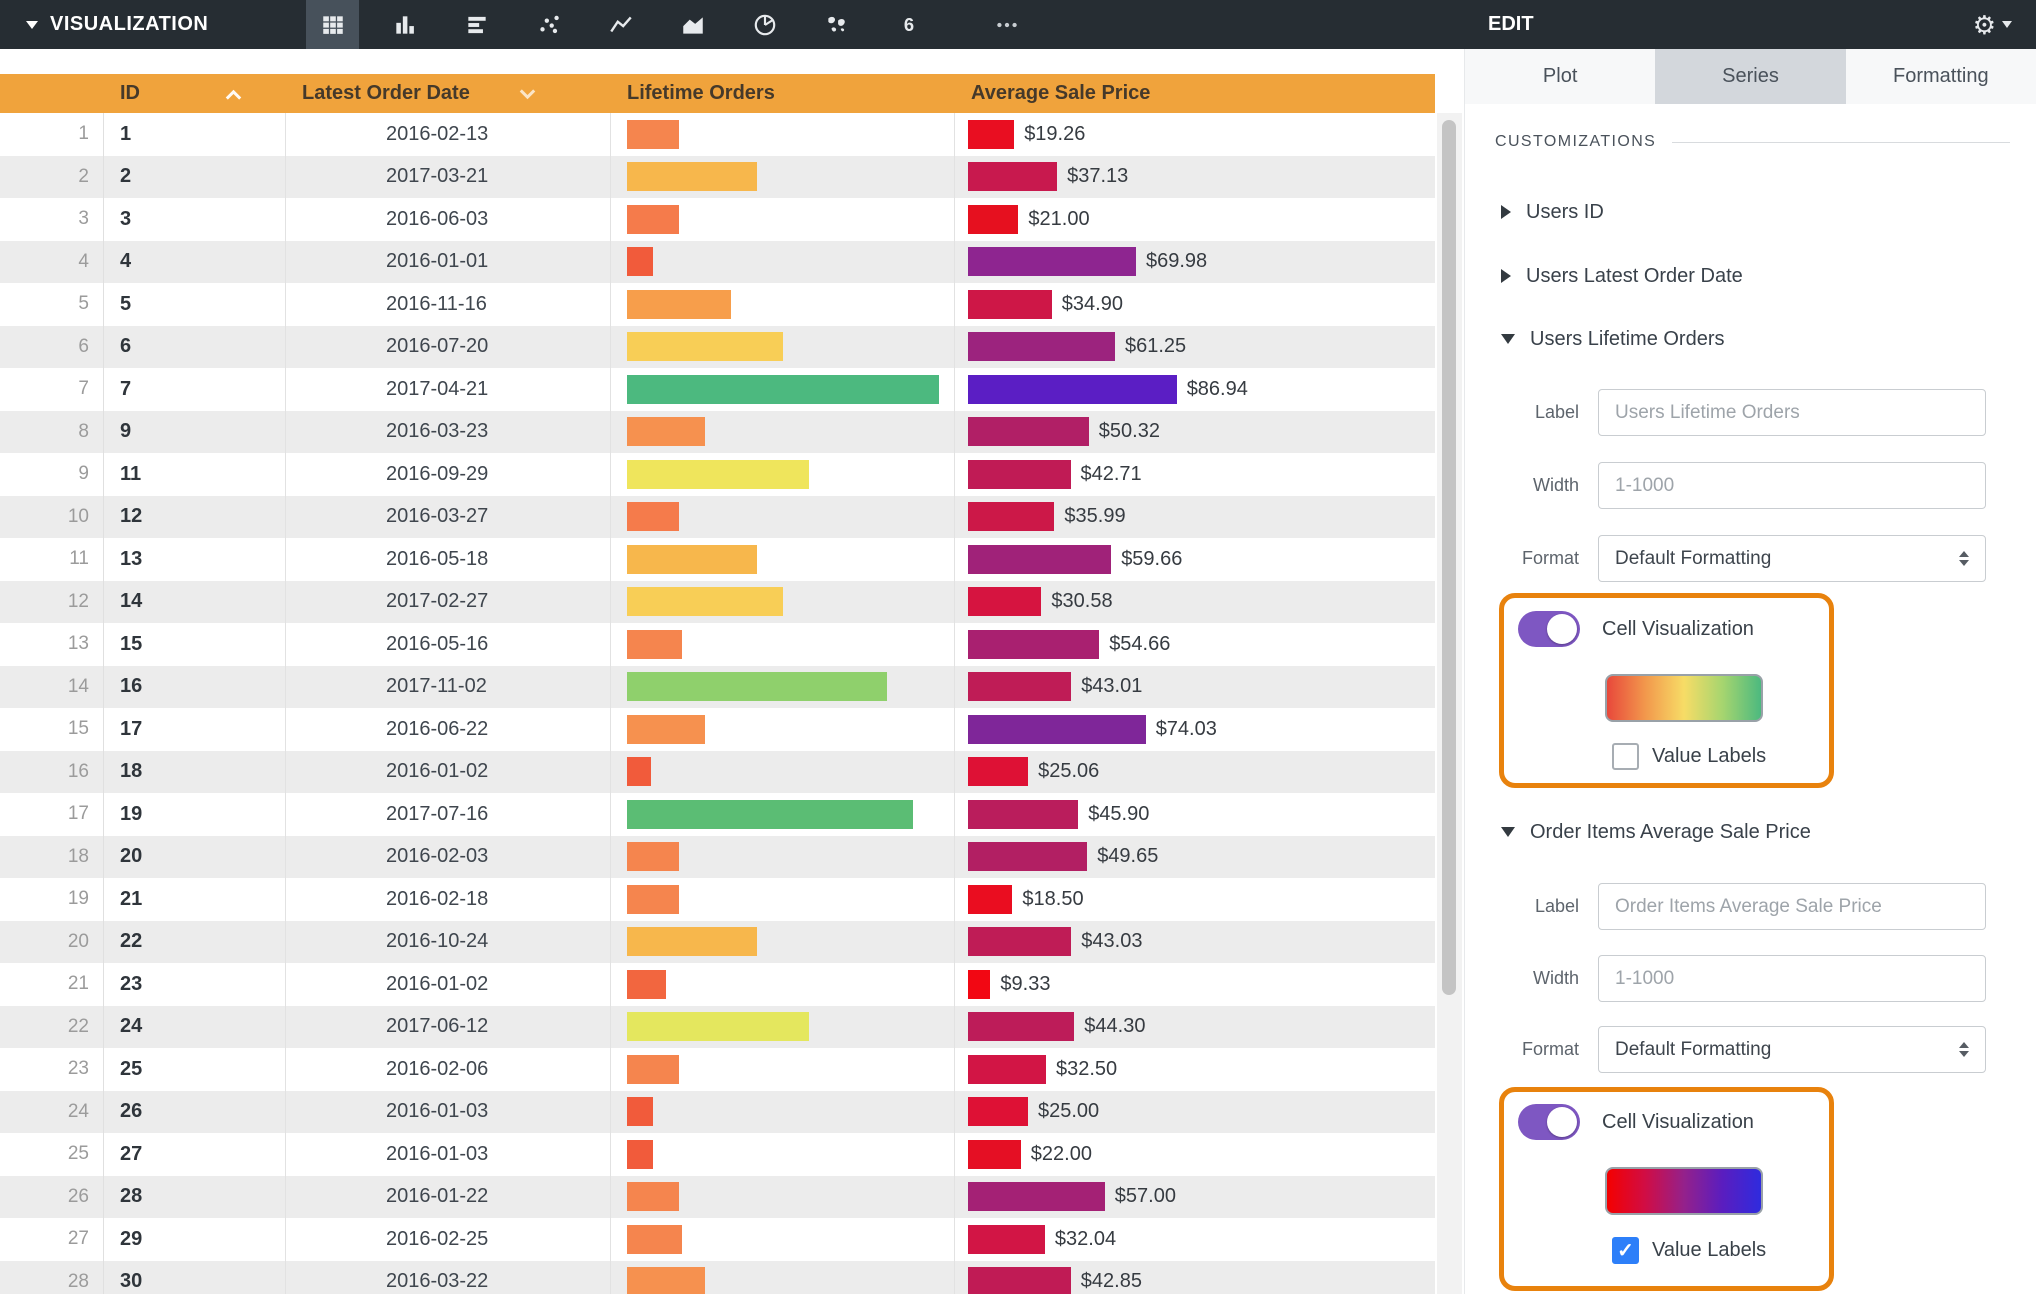 The height and width of the screenshot is (1294, 2036). Describe the element at coordinates (717, 941) in the screenshot. I see `table-row: 20 22 2016-10-24 $43.03` at that location.